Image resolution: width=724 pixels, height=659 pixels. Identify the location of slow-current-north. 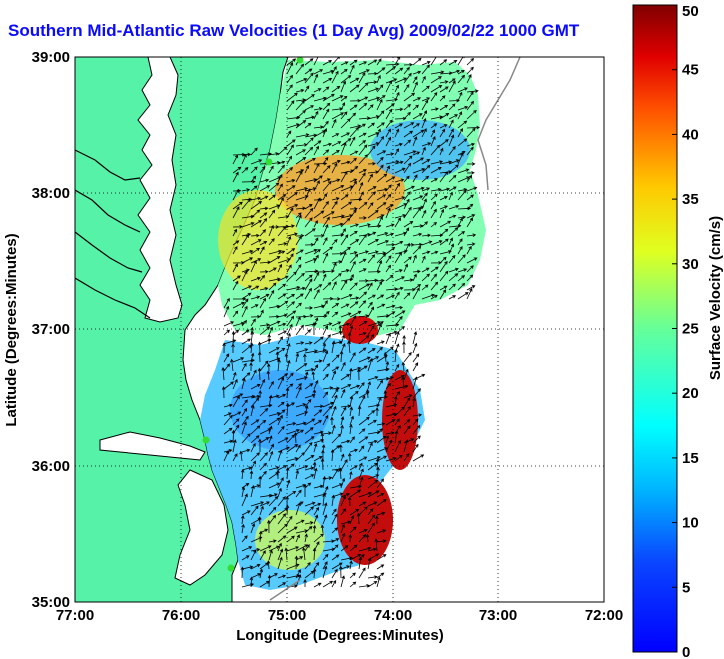
(420, 150).